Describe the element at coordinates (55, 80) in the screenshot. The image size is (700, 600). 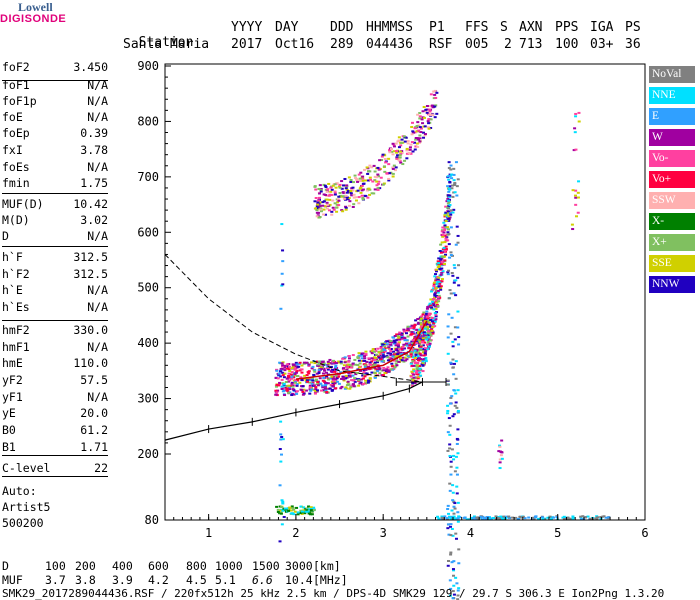
I see `divider` at that location.